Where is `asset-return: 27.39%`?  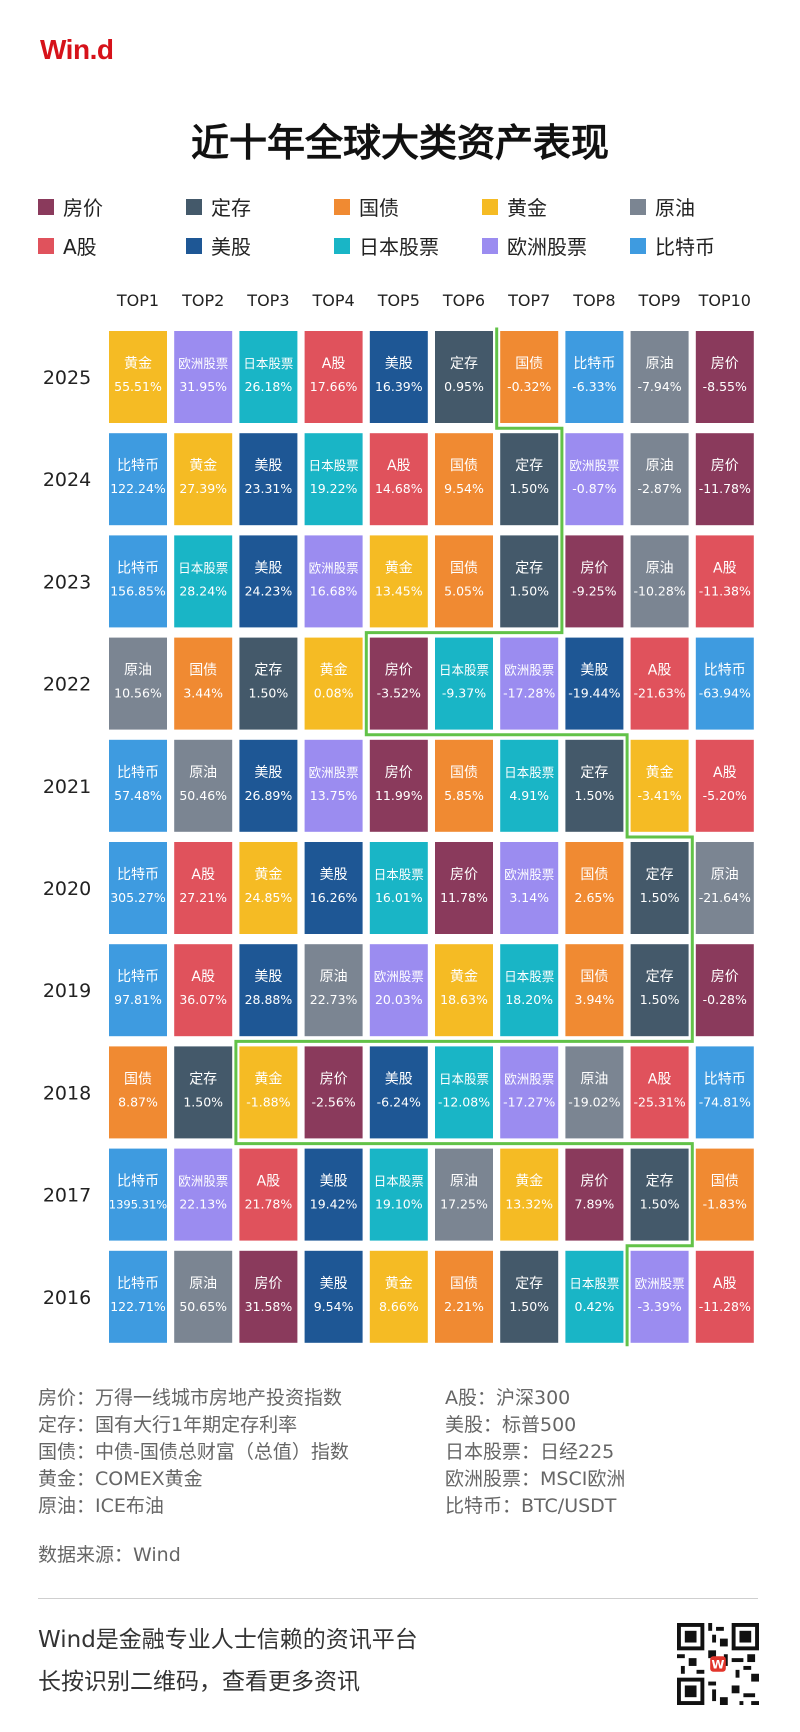
asset-return: 27.39% is located at coordinates (203, 488).